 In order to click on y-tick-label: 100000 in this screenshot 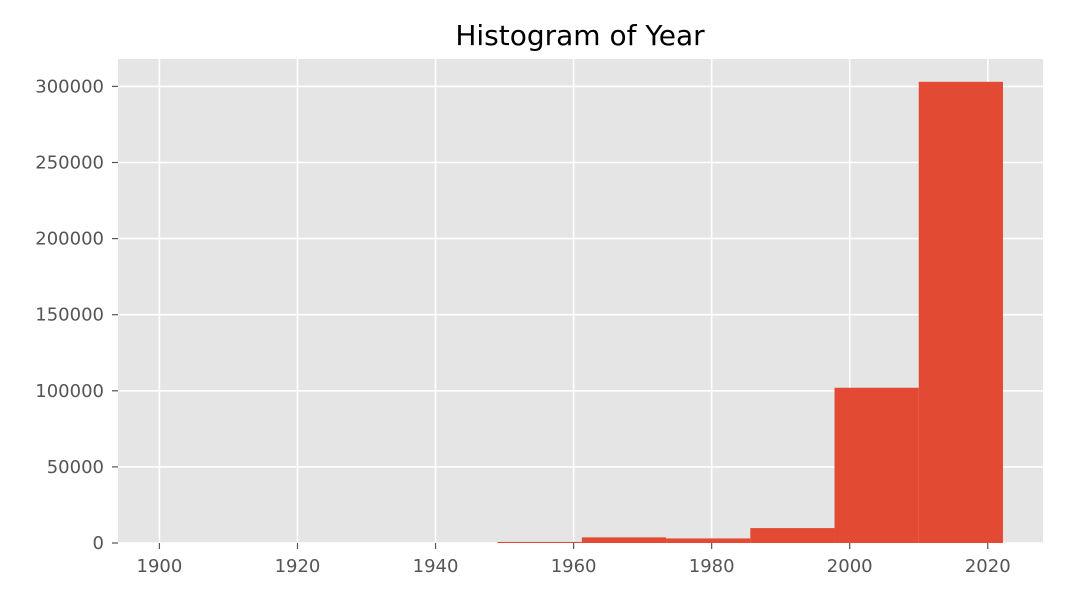, I will do `click(69, 391)`.